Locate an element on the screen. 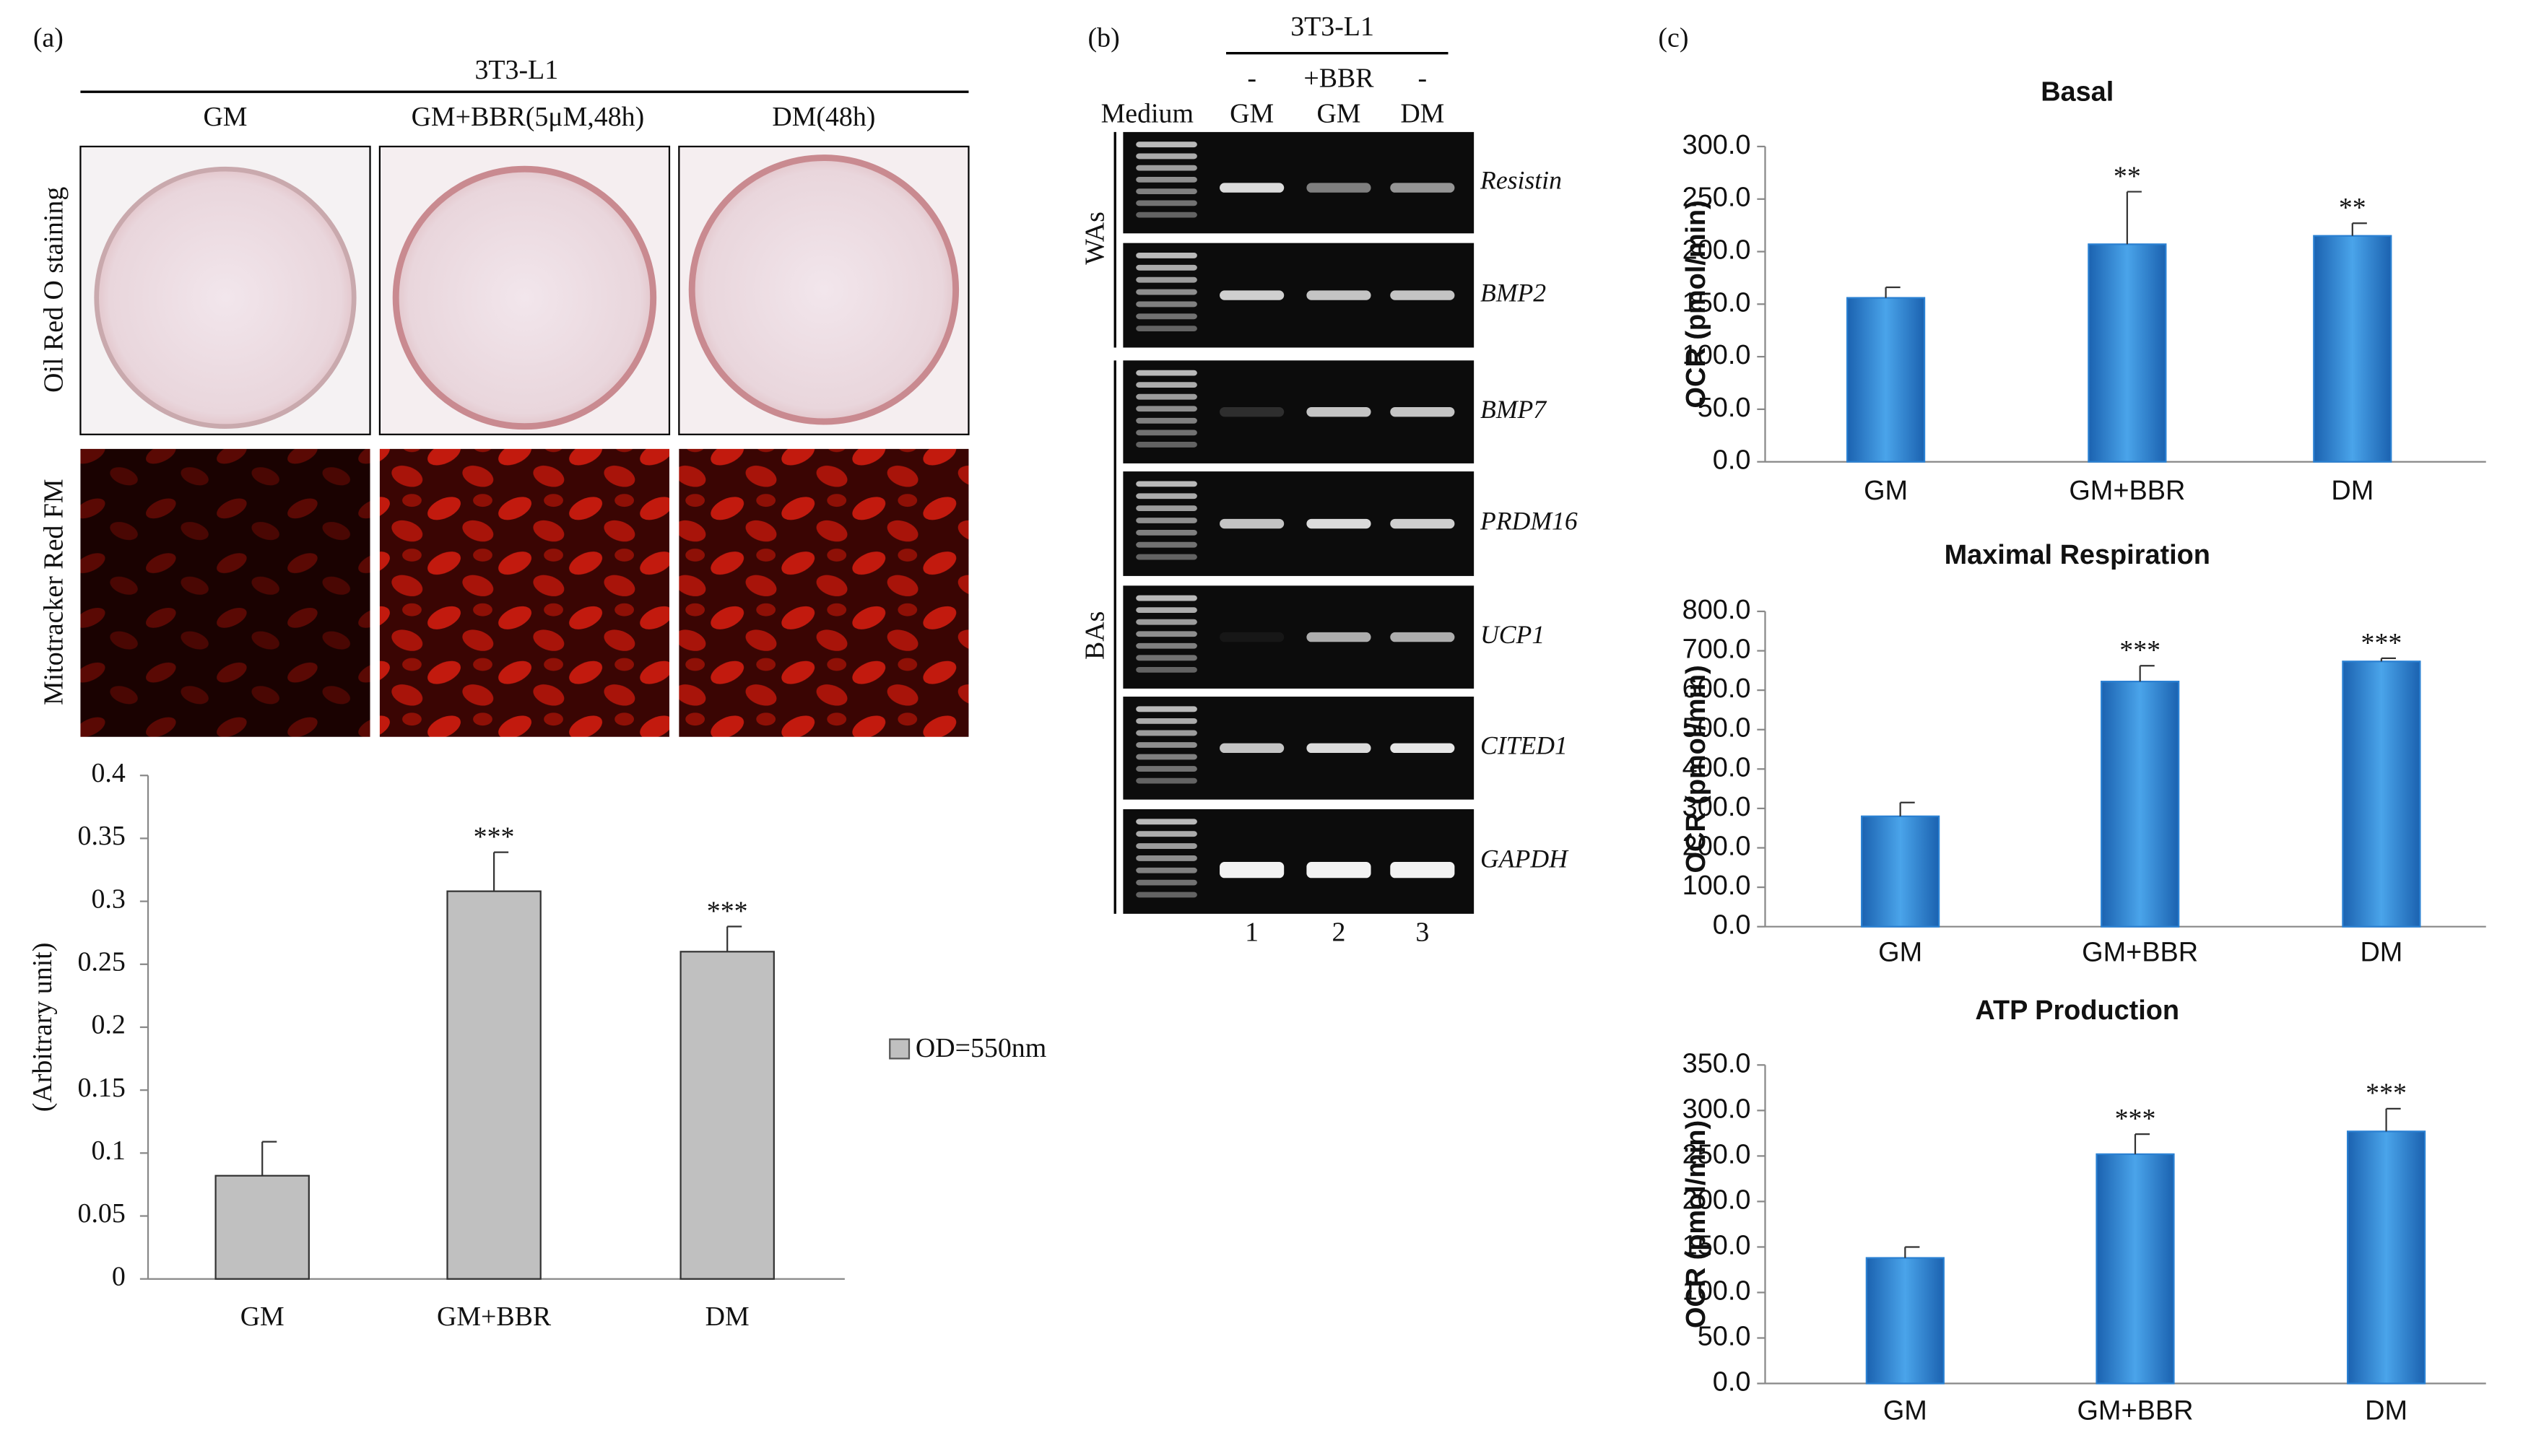 The height and width of the screenshot is (1456, 2523). lane-label: DM is located at coordinates (1422, 113).